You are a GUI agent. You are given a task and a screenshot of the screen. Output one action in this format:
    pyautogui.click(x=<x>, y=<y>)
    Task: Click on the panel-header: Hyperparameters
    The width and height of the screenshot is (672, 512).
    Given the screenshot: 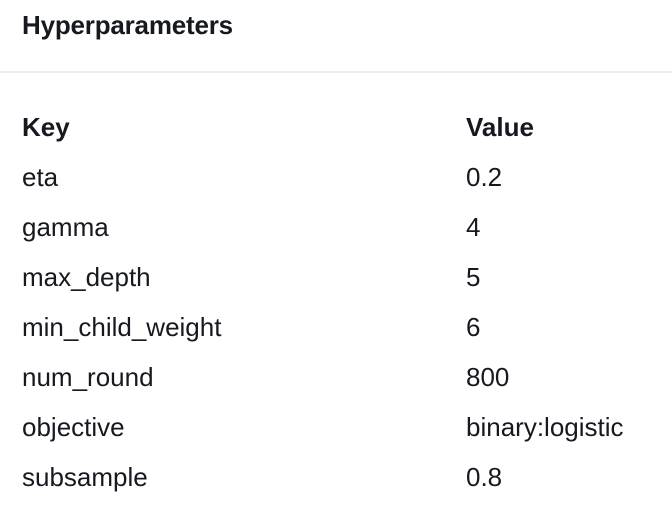 What is the action you would take?
    pyautogui.click(x=336, y=36)
    